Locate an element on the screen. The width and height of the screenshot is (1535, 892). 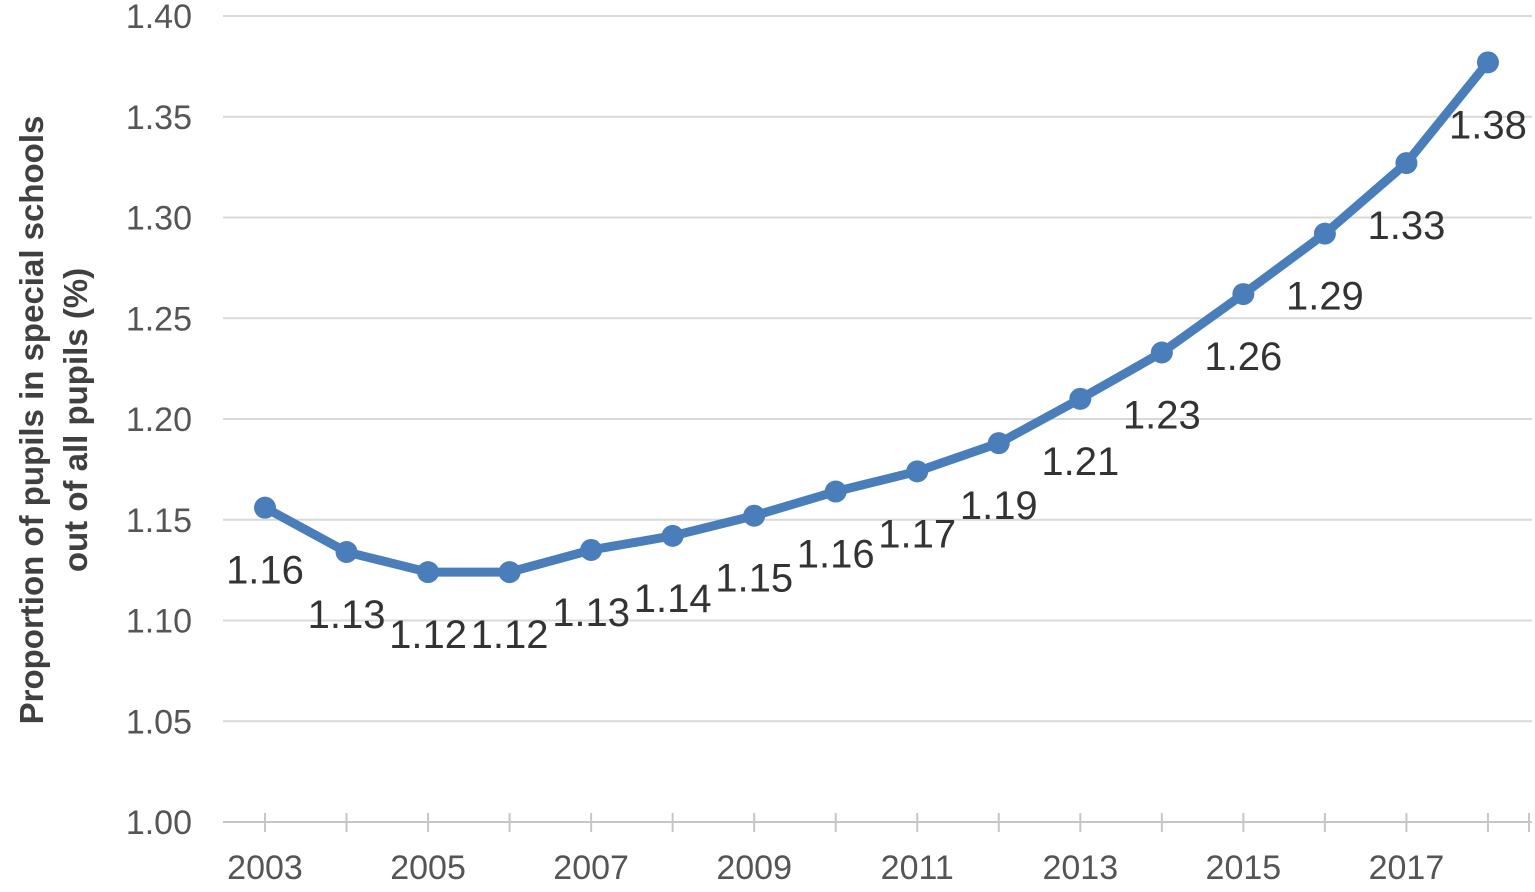
y-tick-label: 1.00 is located at coordinates (159, 823).